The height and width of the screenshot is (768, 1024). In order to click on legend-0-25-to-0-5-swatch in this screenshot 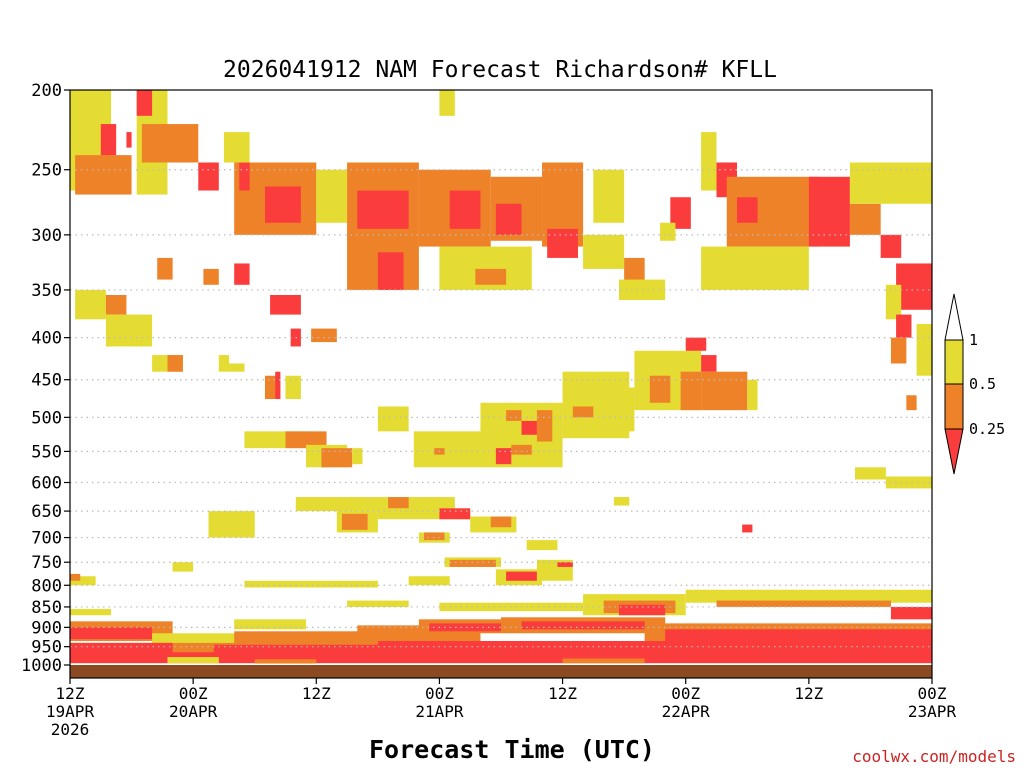, I will do `click(954, 406)`.